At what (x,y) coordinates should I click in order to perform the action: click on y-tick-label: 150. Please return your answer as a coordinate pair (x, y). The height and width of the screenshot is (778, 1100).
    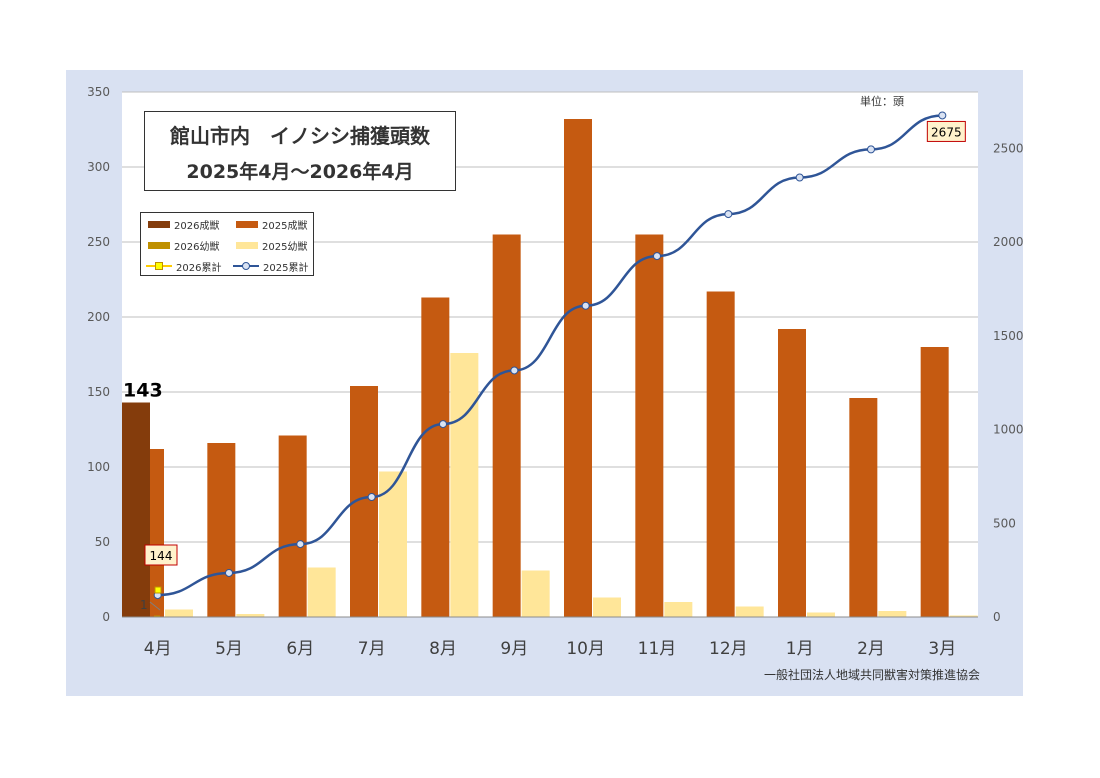
    Looking at the image, I should click on (98, 392).